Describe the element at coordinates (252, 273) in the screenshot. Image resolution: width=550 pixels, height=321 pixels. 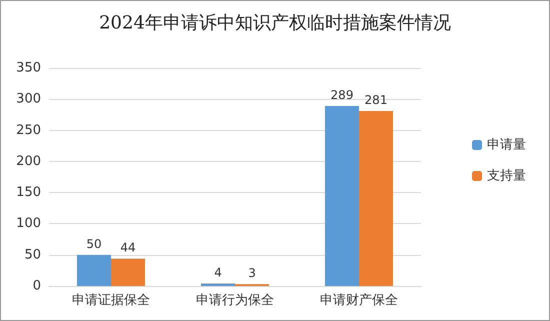
I see `data-label: 3` at that location.